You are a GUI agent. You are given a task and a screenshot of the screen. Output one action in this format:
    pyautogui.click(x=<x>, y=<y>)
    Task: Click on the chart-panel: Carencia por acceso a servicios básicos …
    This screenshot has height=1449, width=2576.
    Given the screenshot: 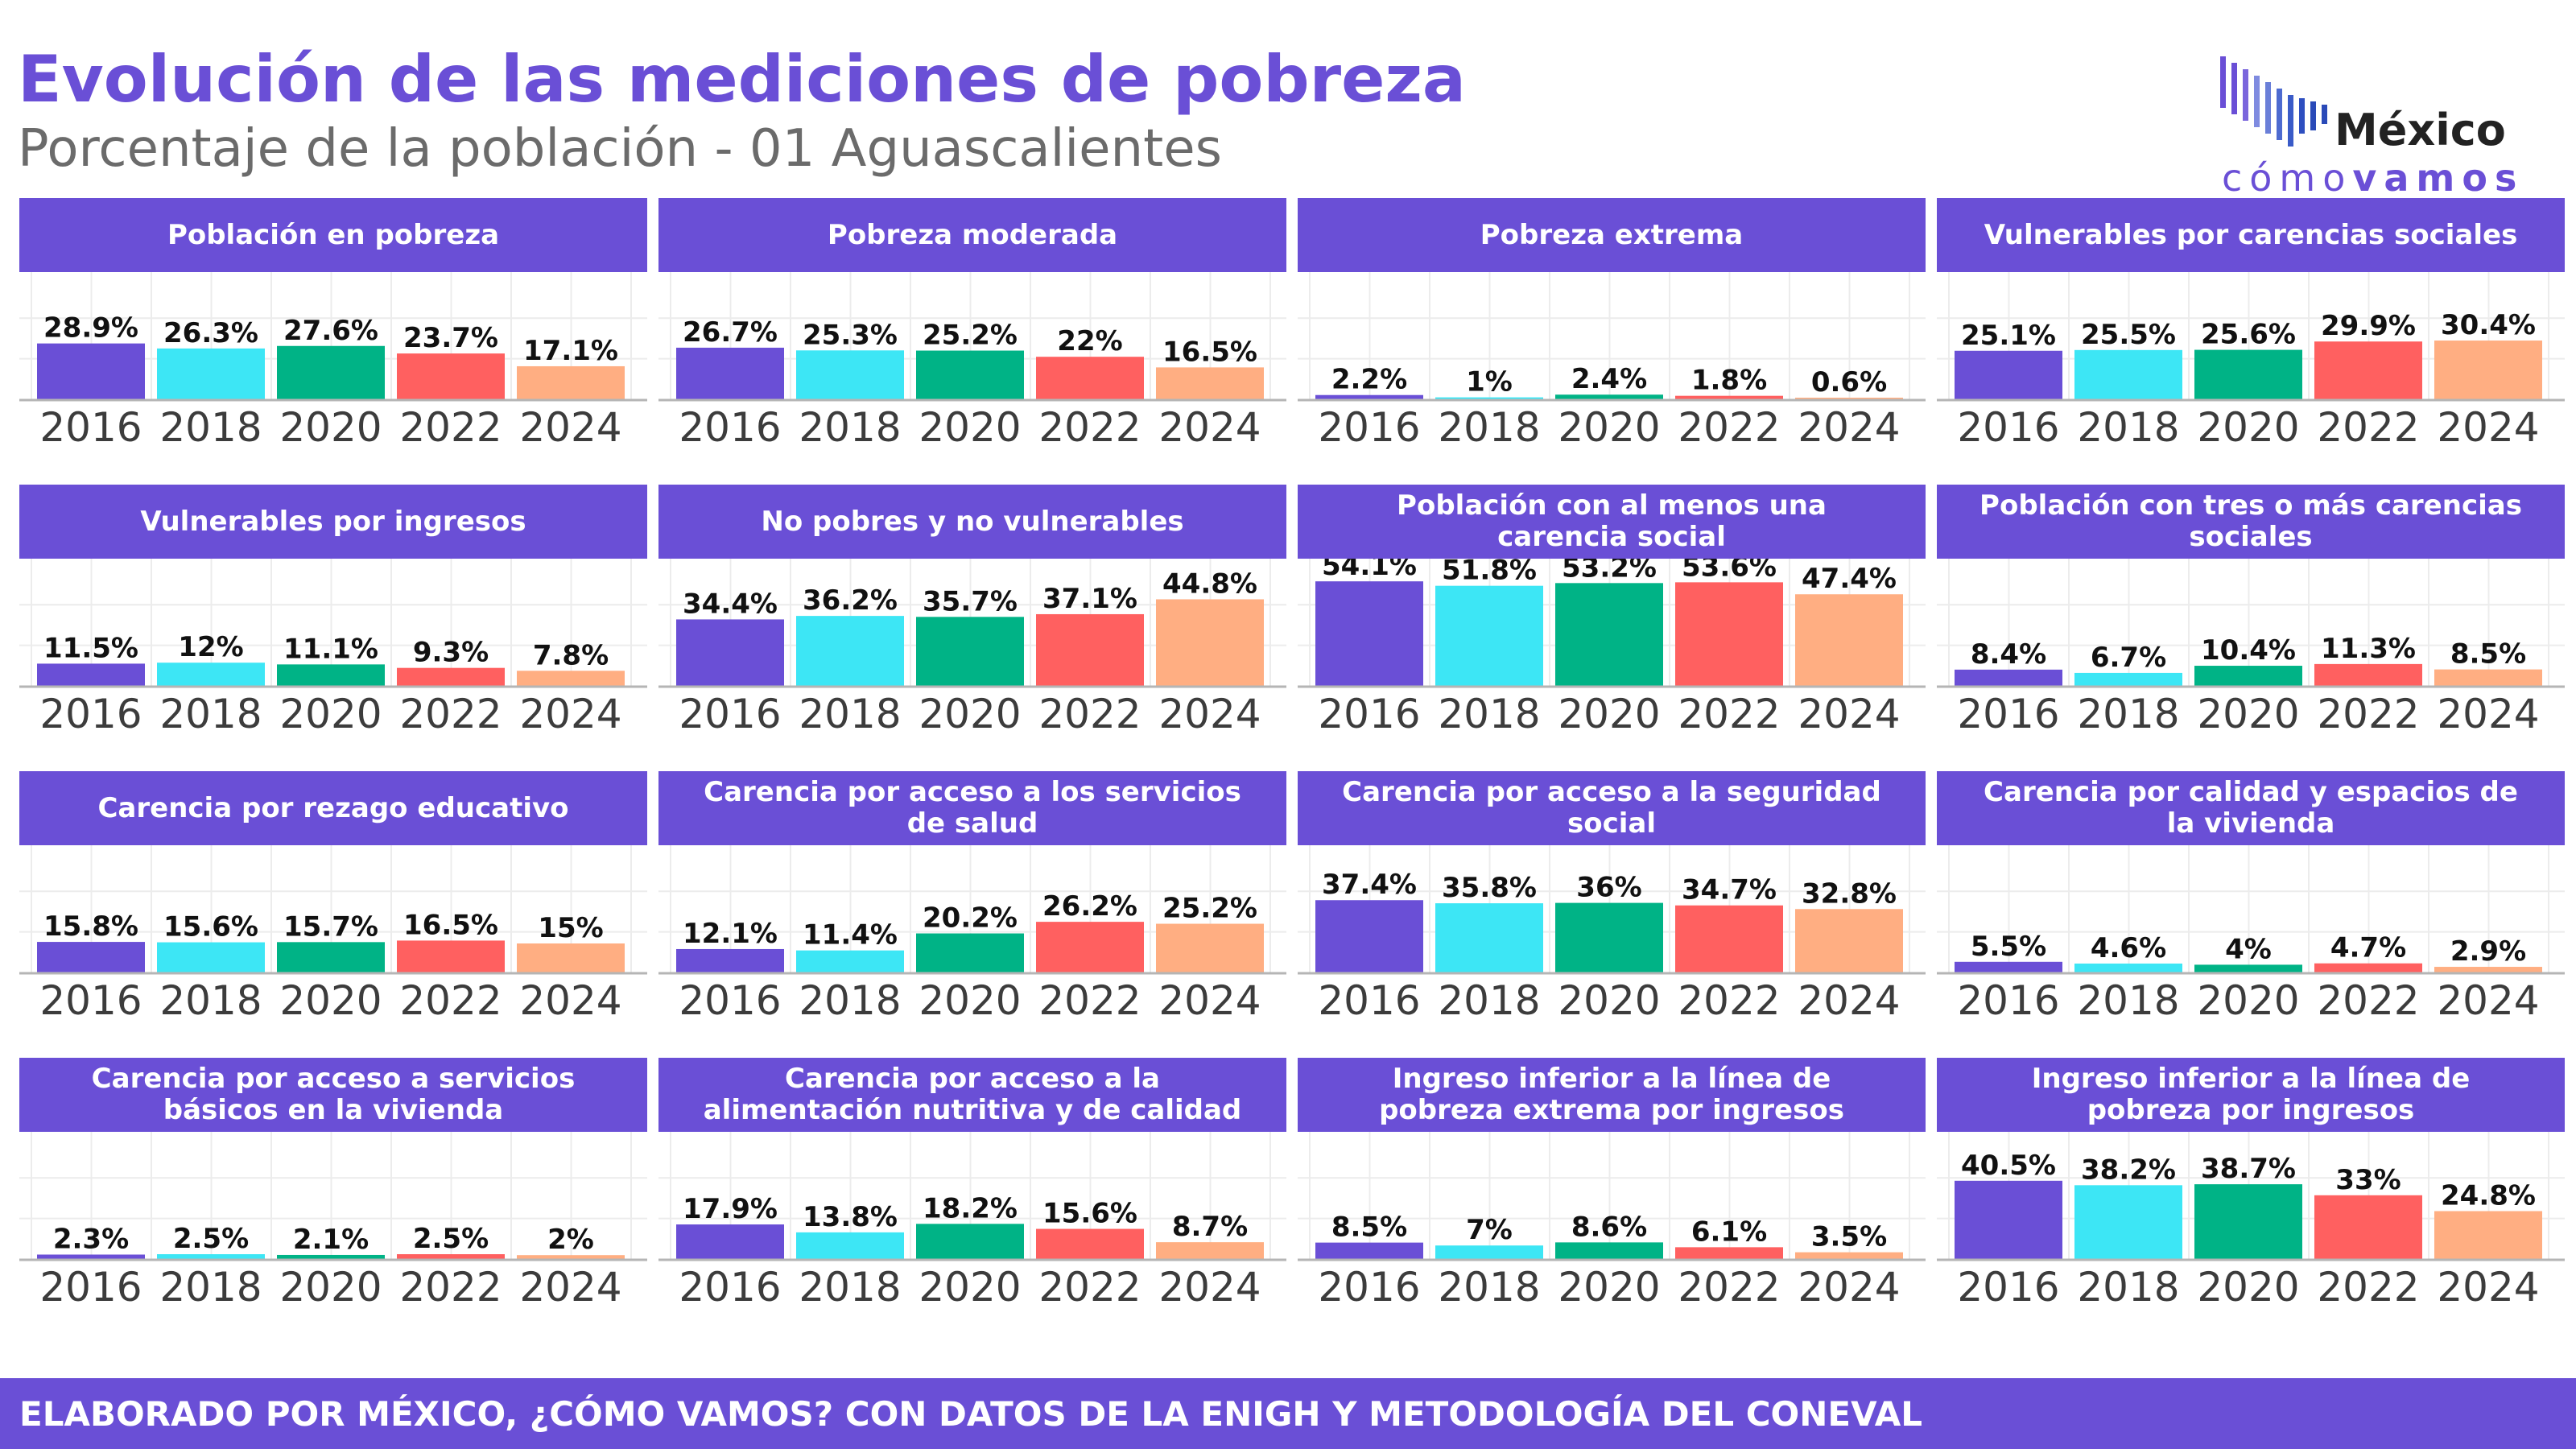 What is the action you would take?
    pyautogui.click(x=333, y=1199)
    